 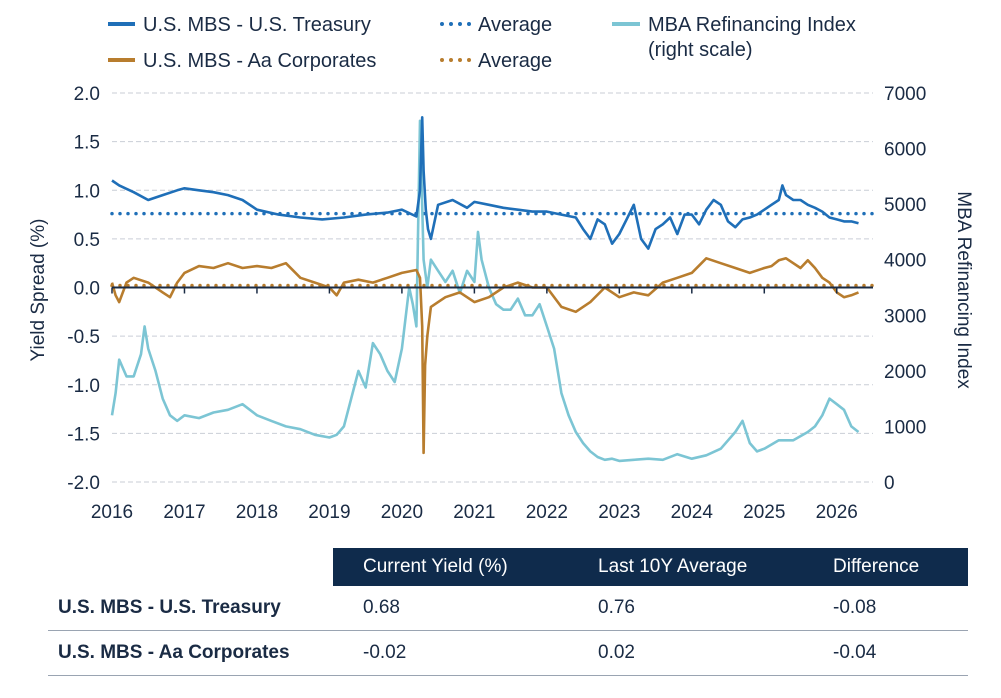 What do you see at coordinates (450, 567) in the screenshot?
I see `table-header: Current Yield (%)` at bounding box center [450, 567].